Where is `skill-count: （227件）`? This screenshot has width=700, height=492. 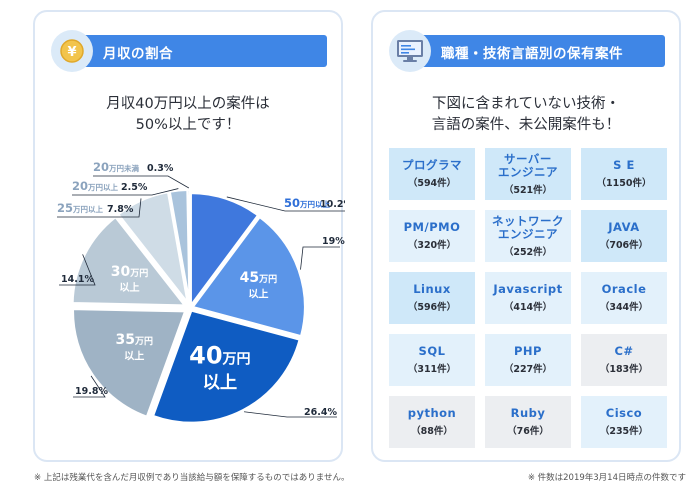
skill-count: （227件） is located at coordinates (528, 369).